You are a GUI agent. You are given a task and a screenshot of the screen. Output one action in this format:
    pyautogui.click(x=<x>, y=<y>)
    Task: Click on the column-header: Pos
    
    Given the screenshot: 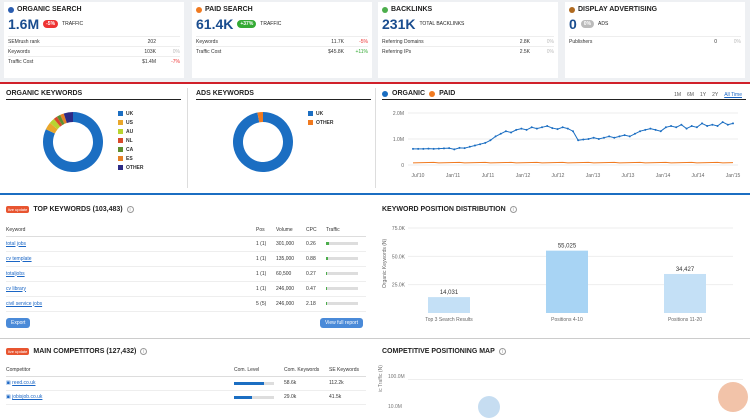 What is the action you would take?
    pyautogui.click(x=266, y=230)
    